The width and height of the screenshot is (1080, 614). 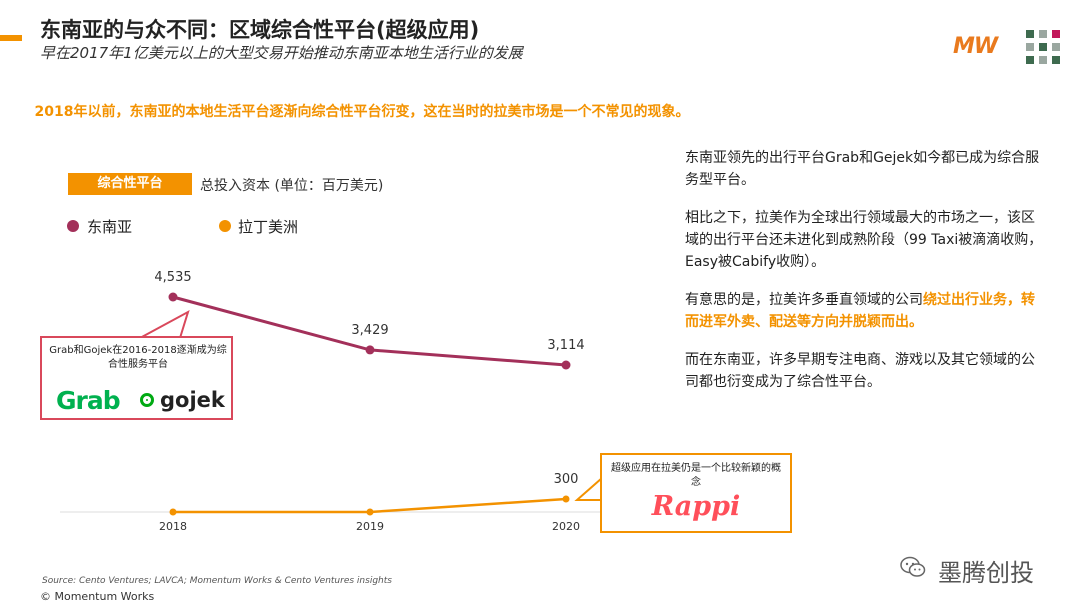 What do you see at coordinates (172, 277) in the screenshot?
I see `data-label-sea-2018: 4,535` at bounding box center [172, 277].